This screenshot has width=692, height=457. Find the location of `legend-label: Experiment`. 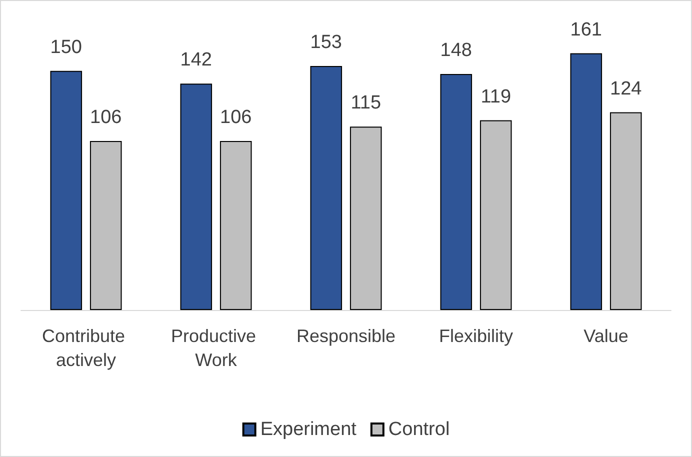

legend-label: Experiment is located at coordinates (309, 429).